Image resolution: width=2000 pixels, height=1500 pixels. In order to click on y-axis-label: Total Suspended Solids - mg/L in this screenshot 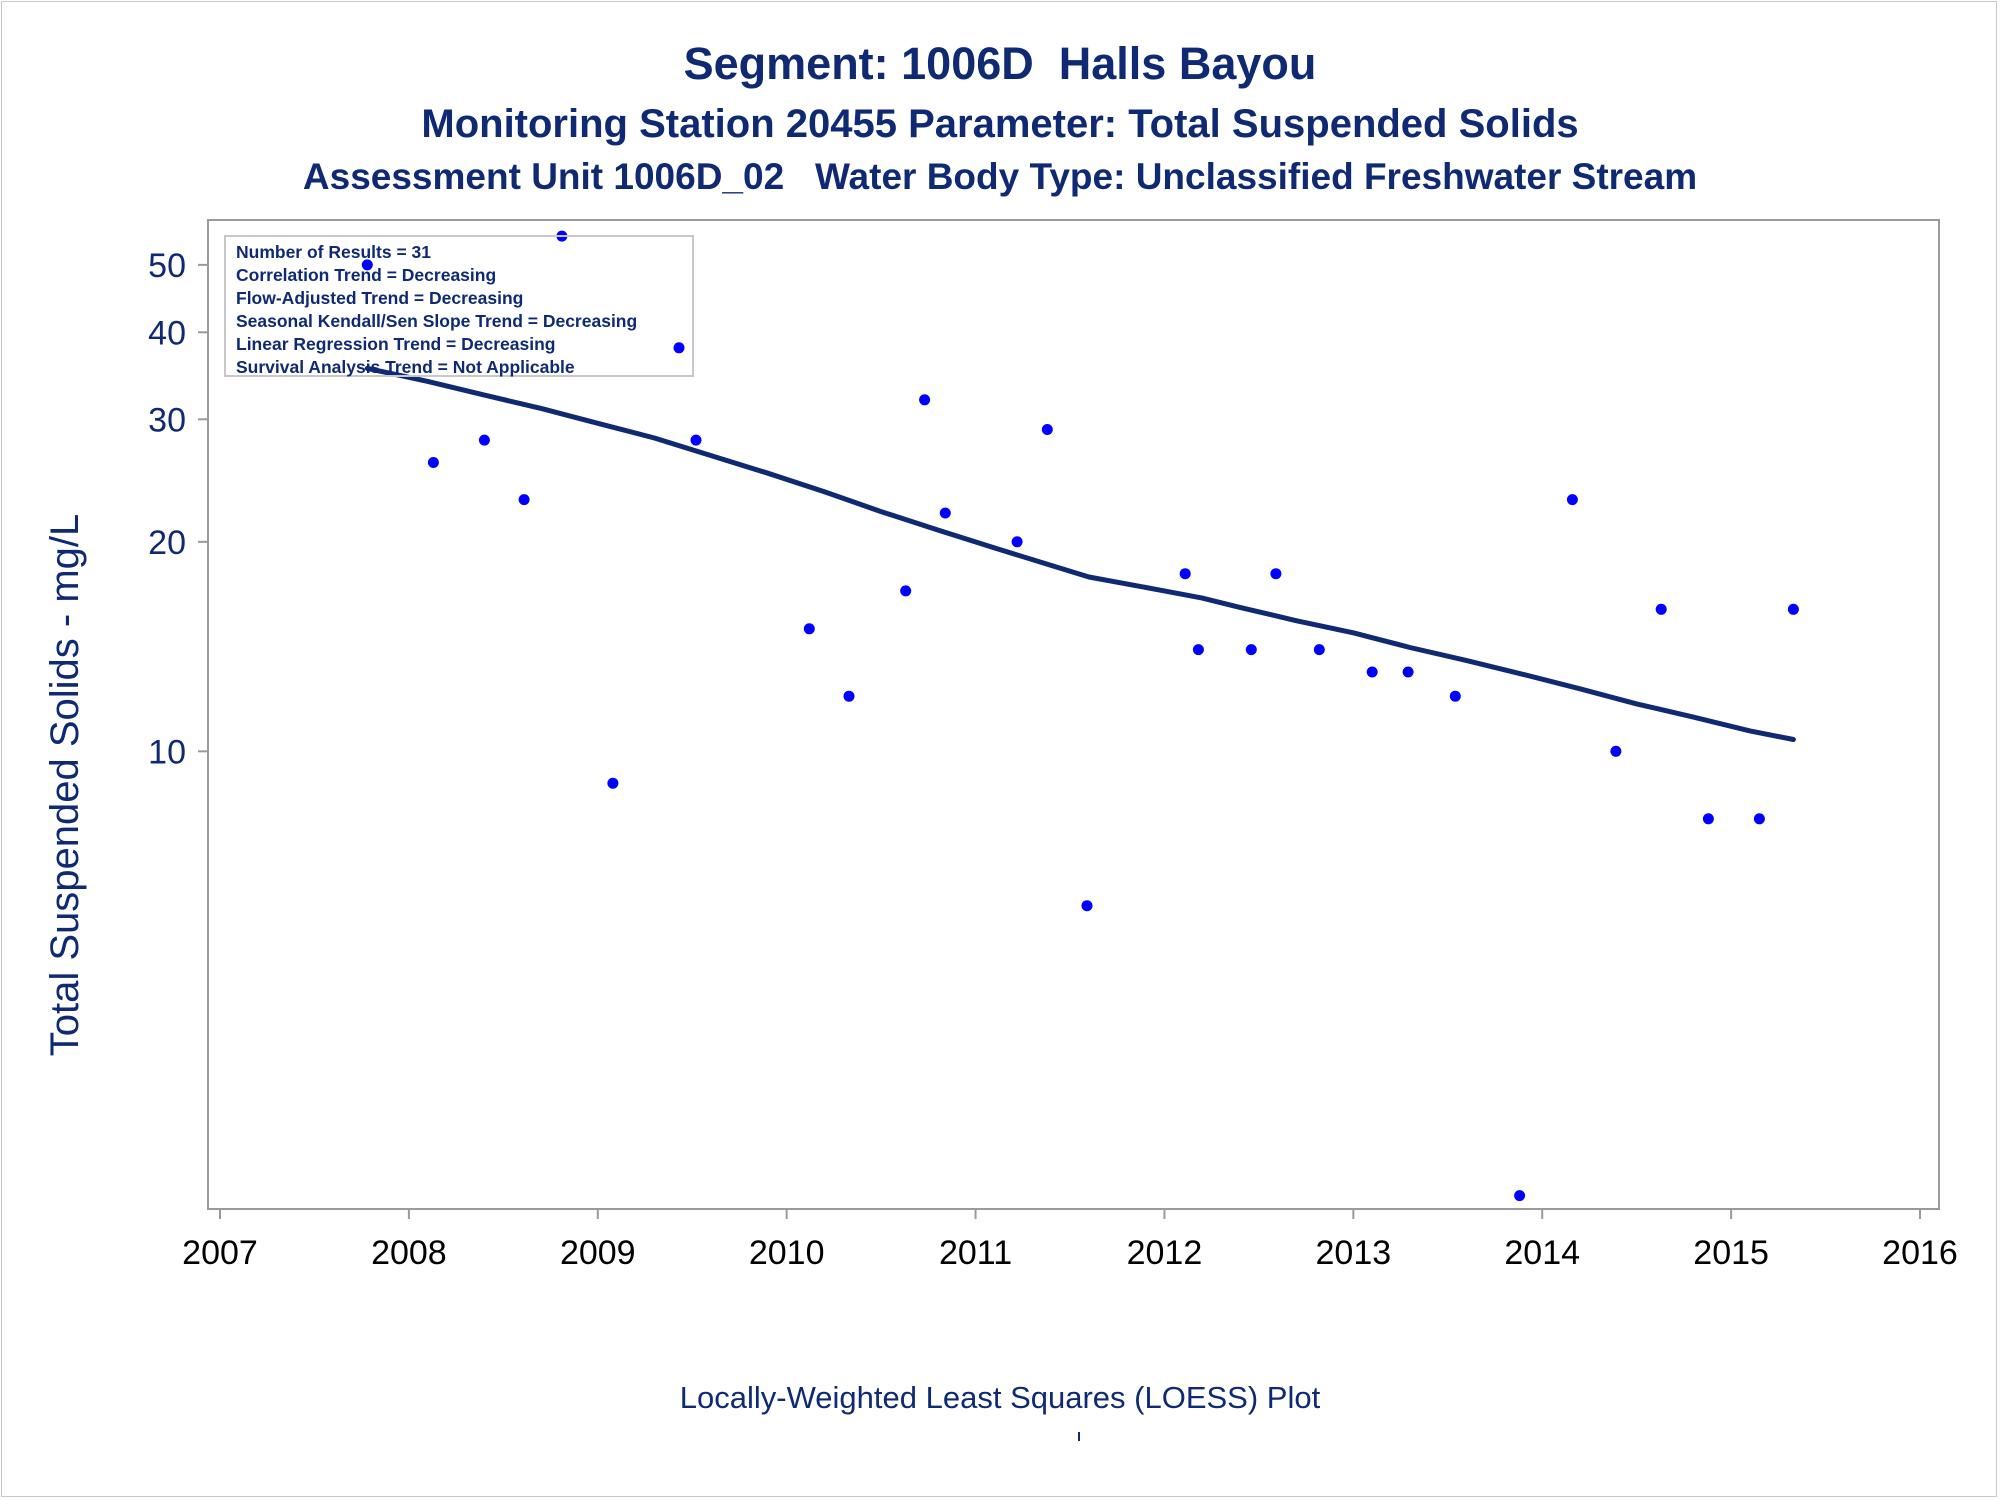, I will do `click(65, 785)`.